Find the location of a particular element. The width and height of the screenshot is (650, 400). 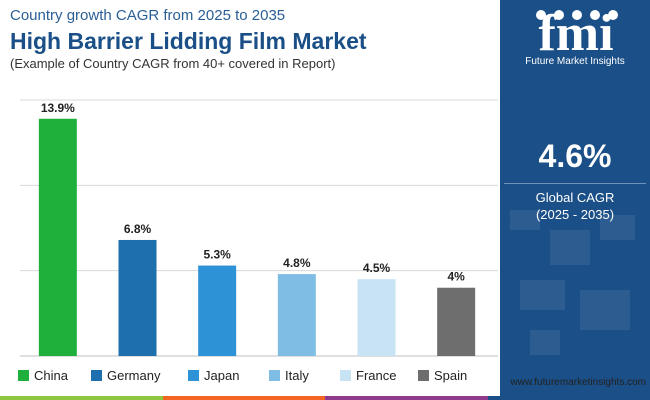

bar-italy is located at coordinates (296, 315).